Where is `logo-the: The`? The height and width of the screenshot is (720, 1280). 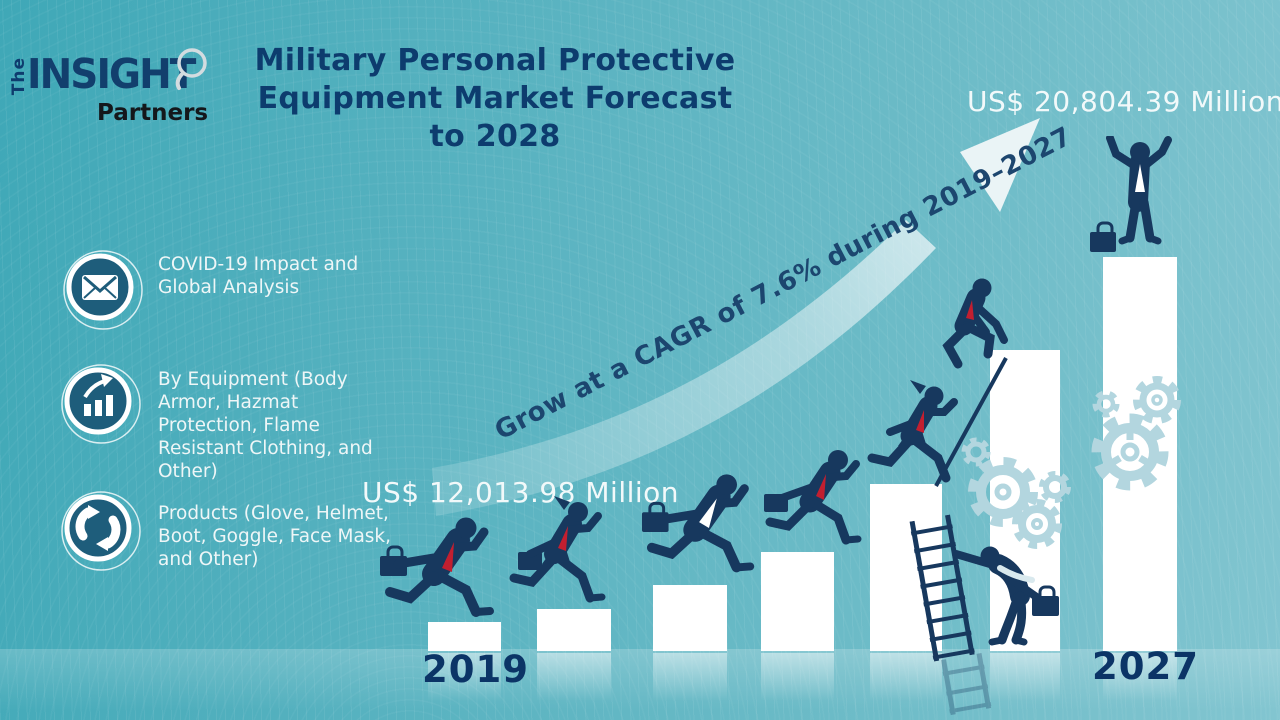 logo-the: The is located at coordinates (19, 76).